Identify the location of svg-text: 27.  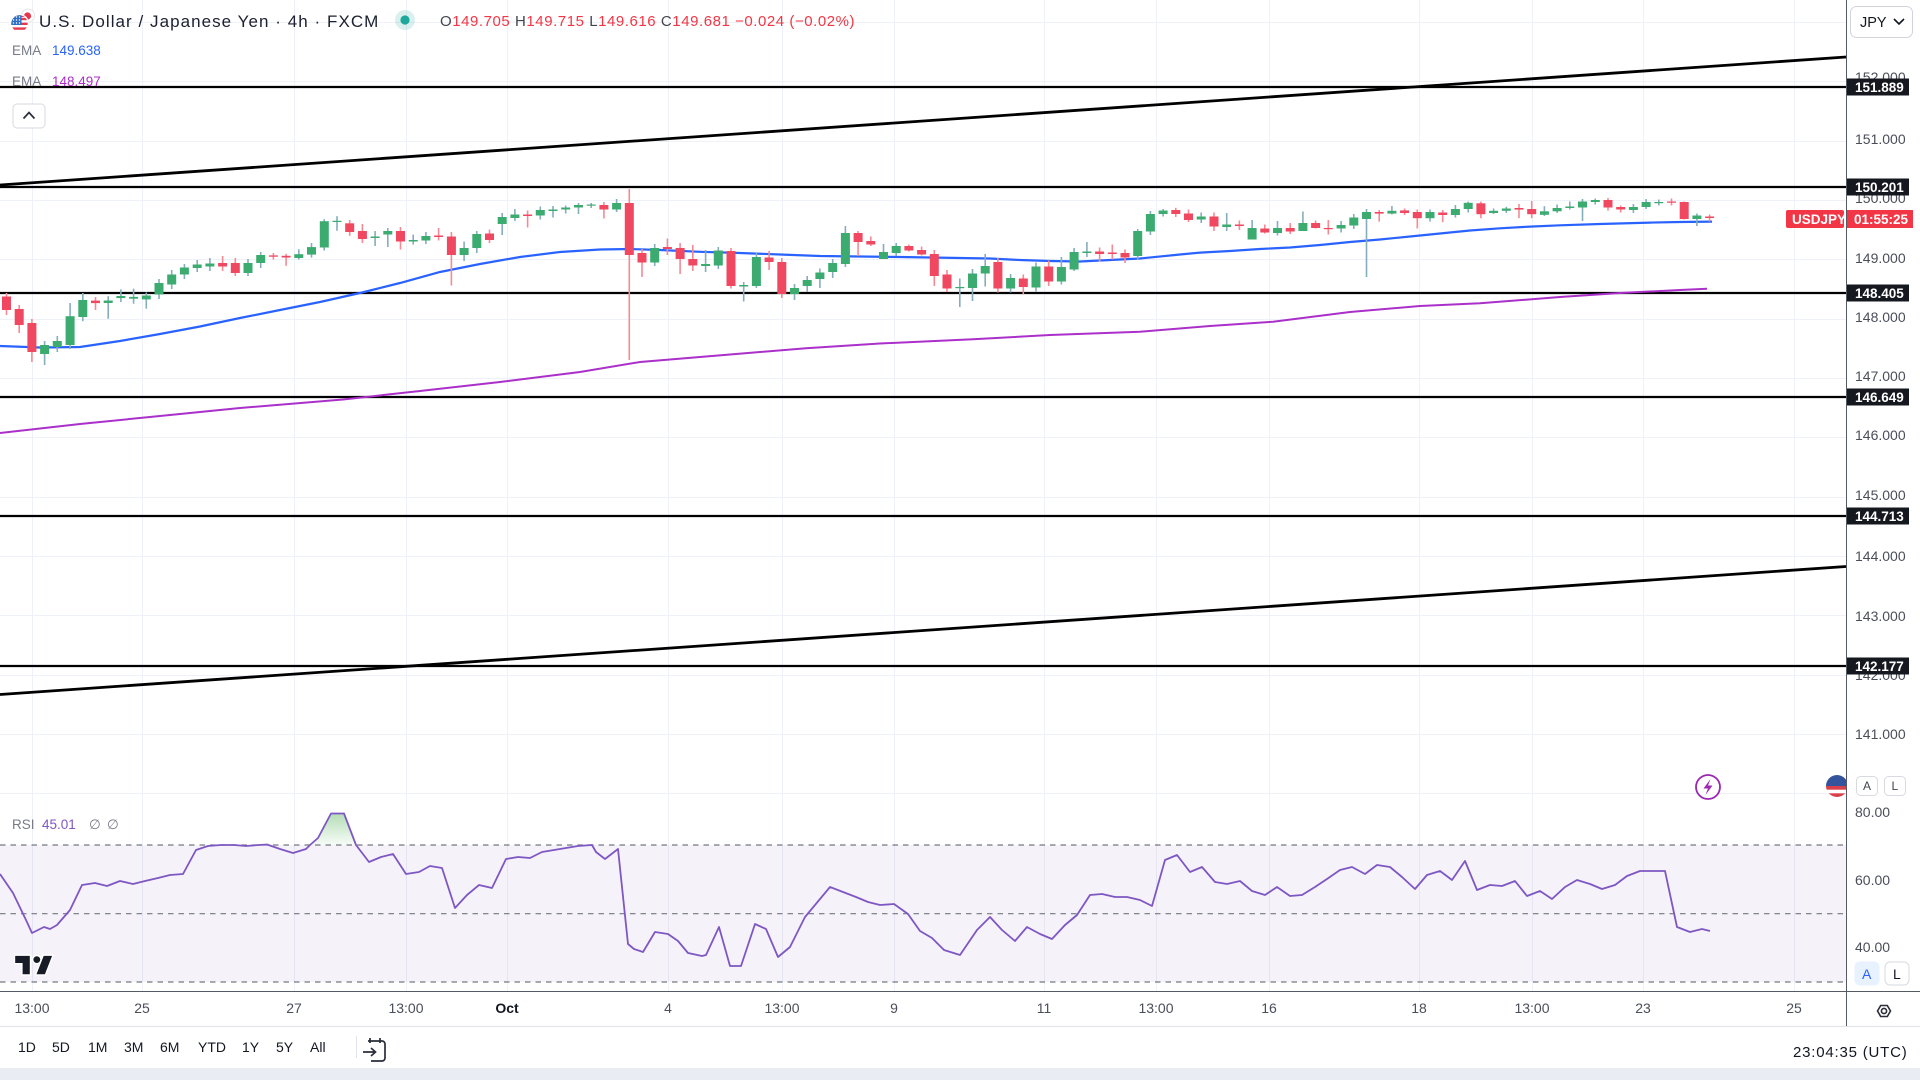
(294, 1008).